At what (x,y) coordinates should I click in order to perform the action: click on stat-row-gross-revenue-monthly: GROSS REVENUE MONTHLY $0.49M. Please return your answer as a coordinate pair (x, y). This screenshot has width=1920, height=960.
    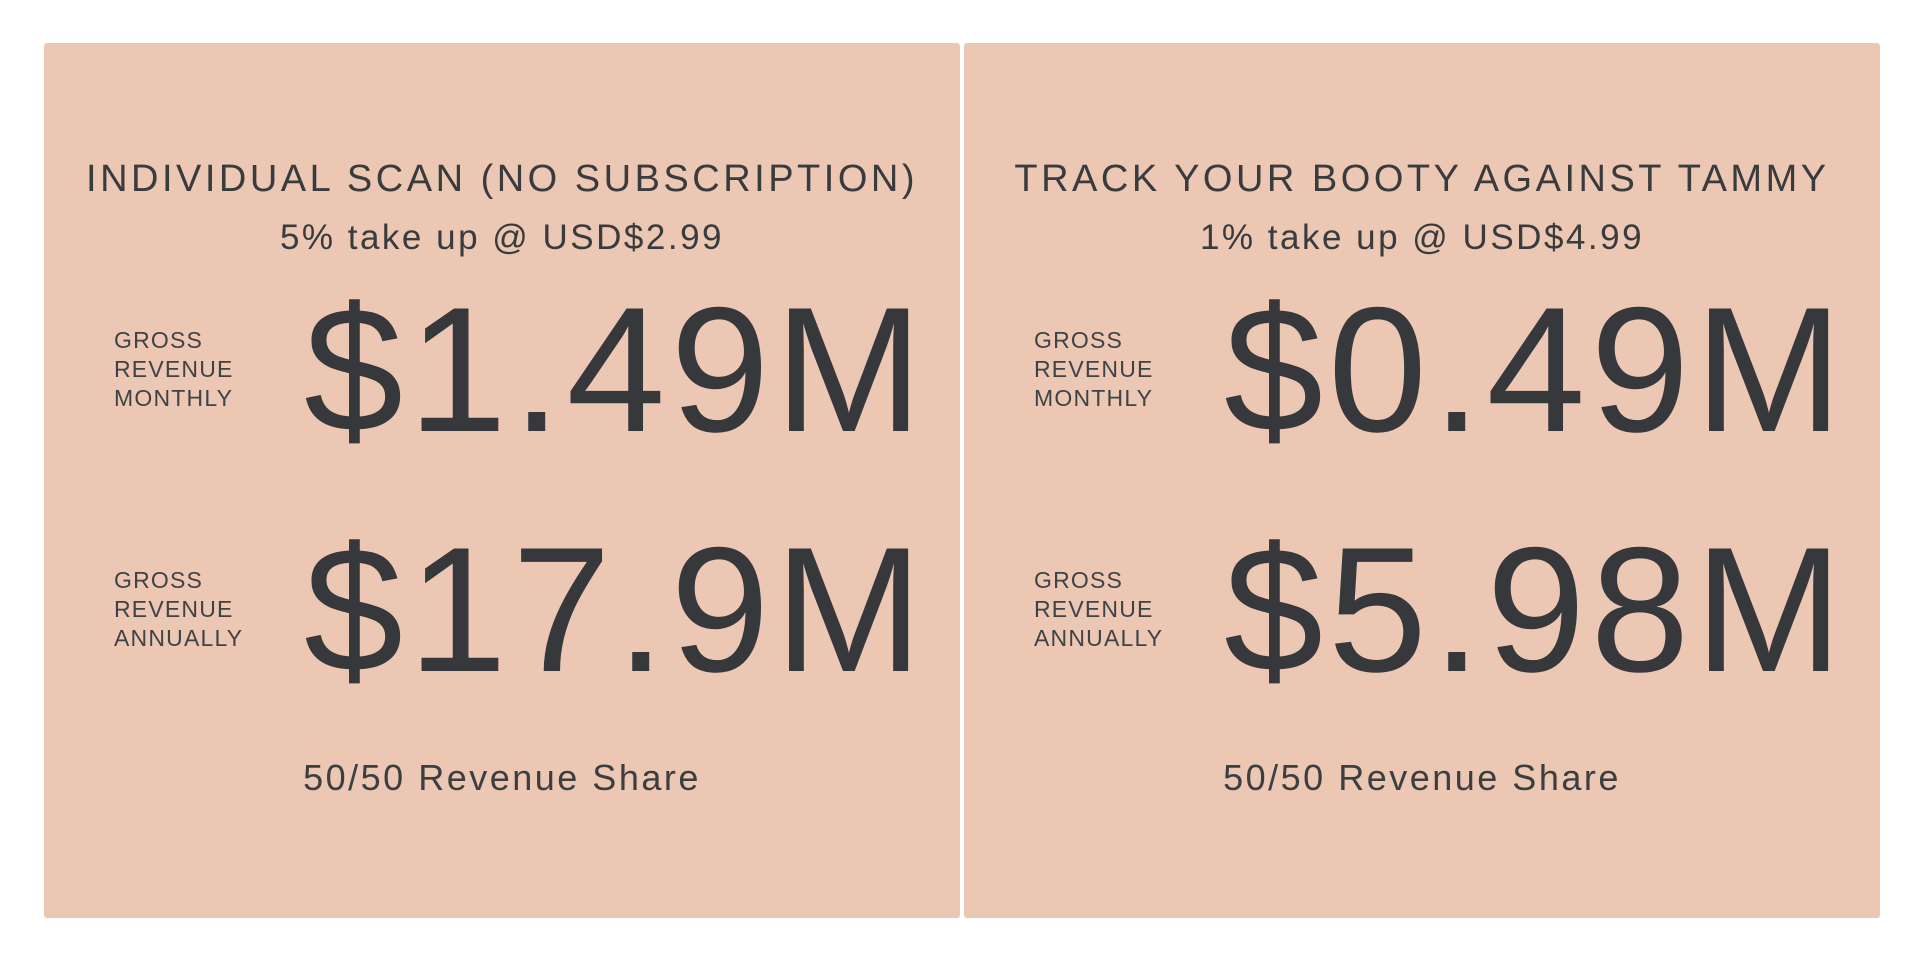
    Looking at the image, I should click on (1422, 370).